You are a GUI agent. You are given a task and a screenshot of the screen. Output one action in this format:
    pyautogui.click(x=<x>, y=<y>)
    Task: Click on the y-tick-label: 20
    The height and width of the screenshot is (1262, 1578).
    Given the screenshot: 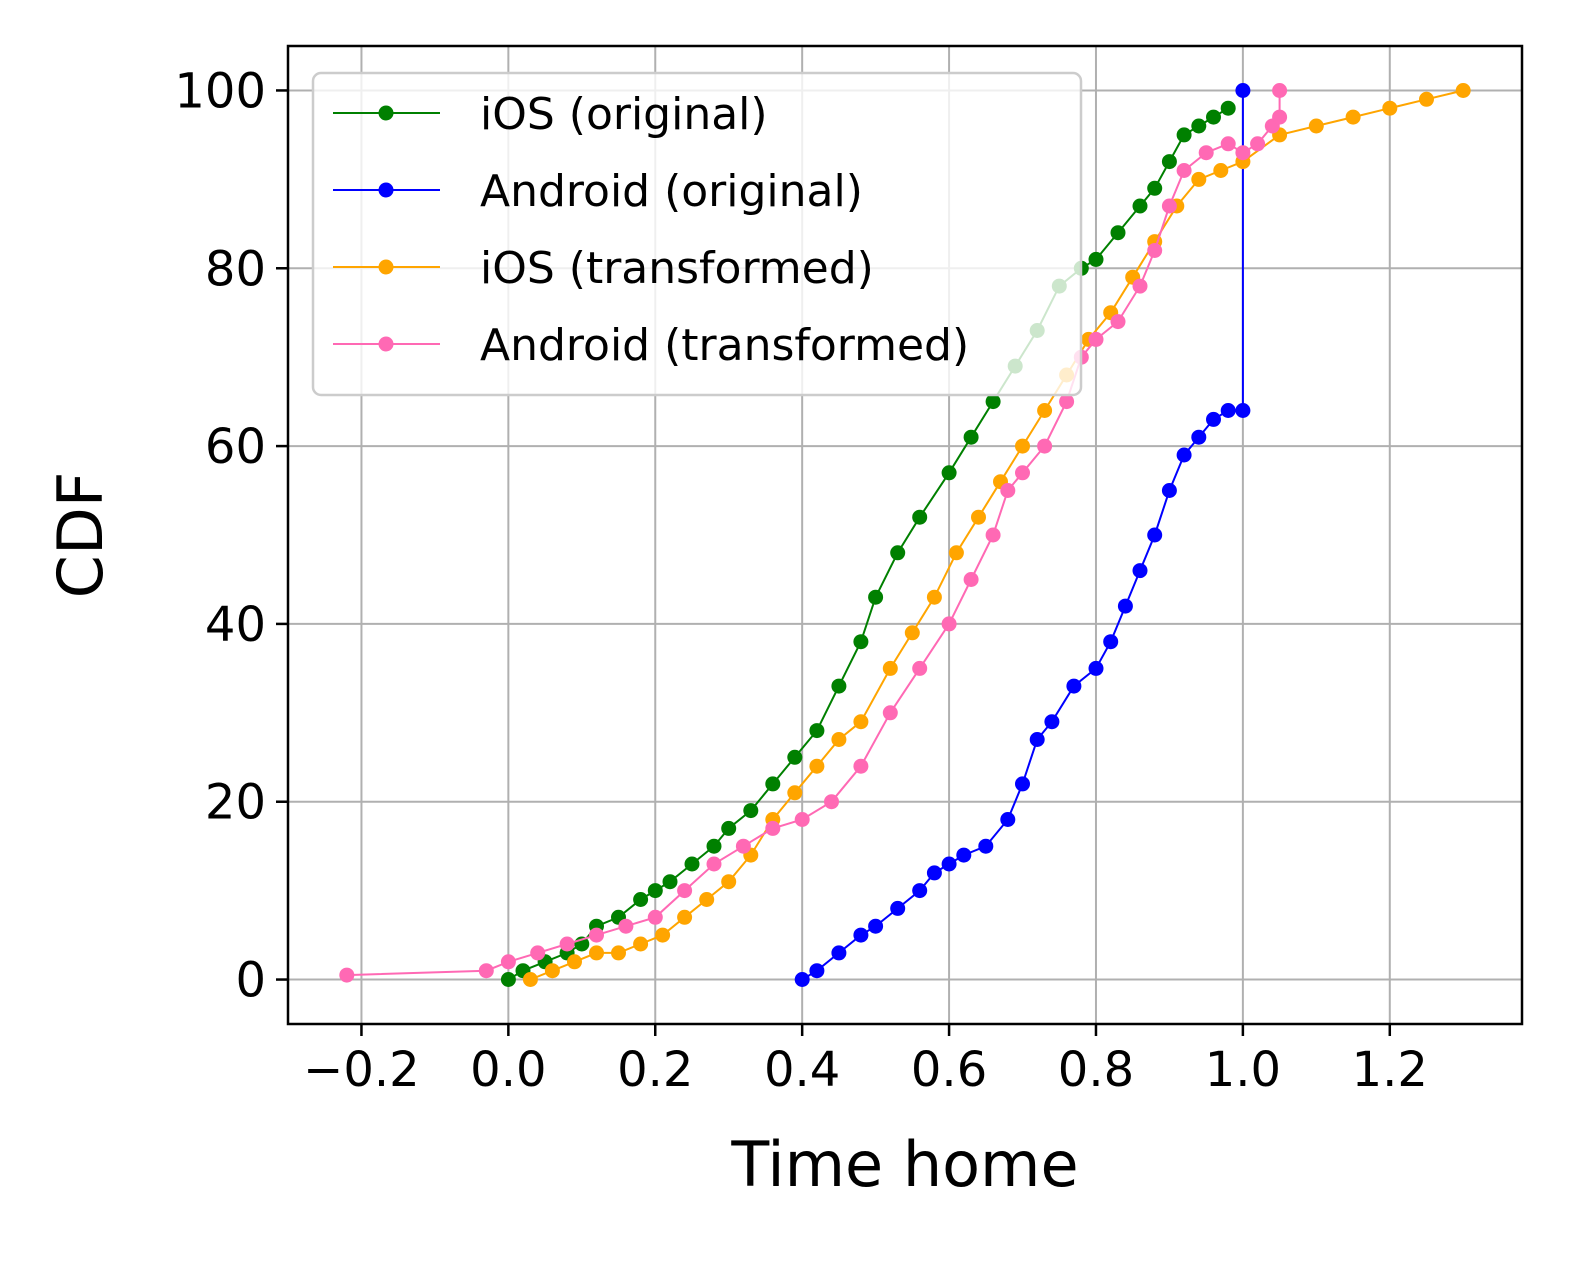 What is the action you would take?
    pyautogui.click(x=235, y=803)
    